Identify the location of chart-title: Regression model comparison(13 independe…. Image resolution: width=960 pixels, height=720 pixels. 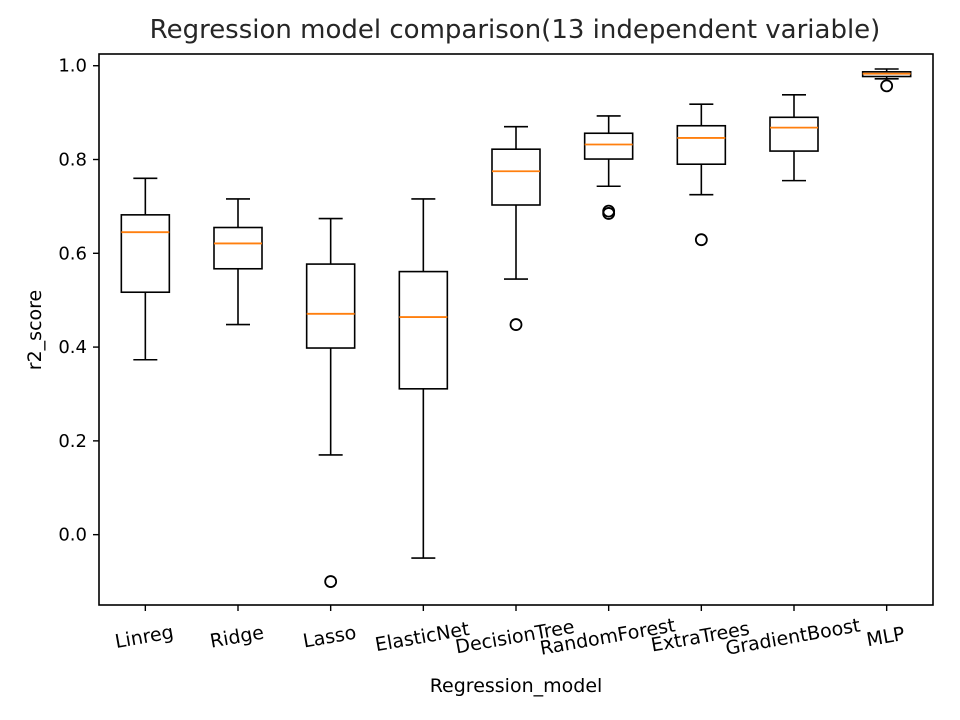
(515, 30).